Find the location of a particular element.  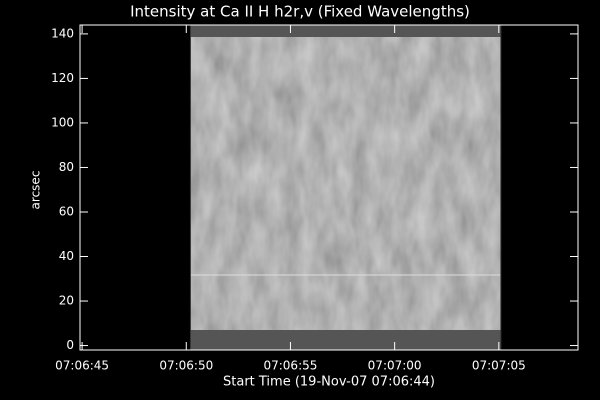

y-axis-label: arcsec is located at coordinates (36, 190).